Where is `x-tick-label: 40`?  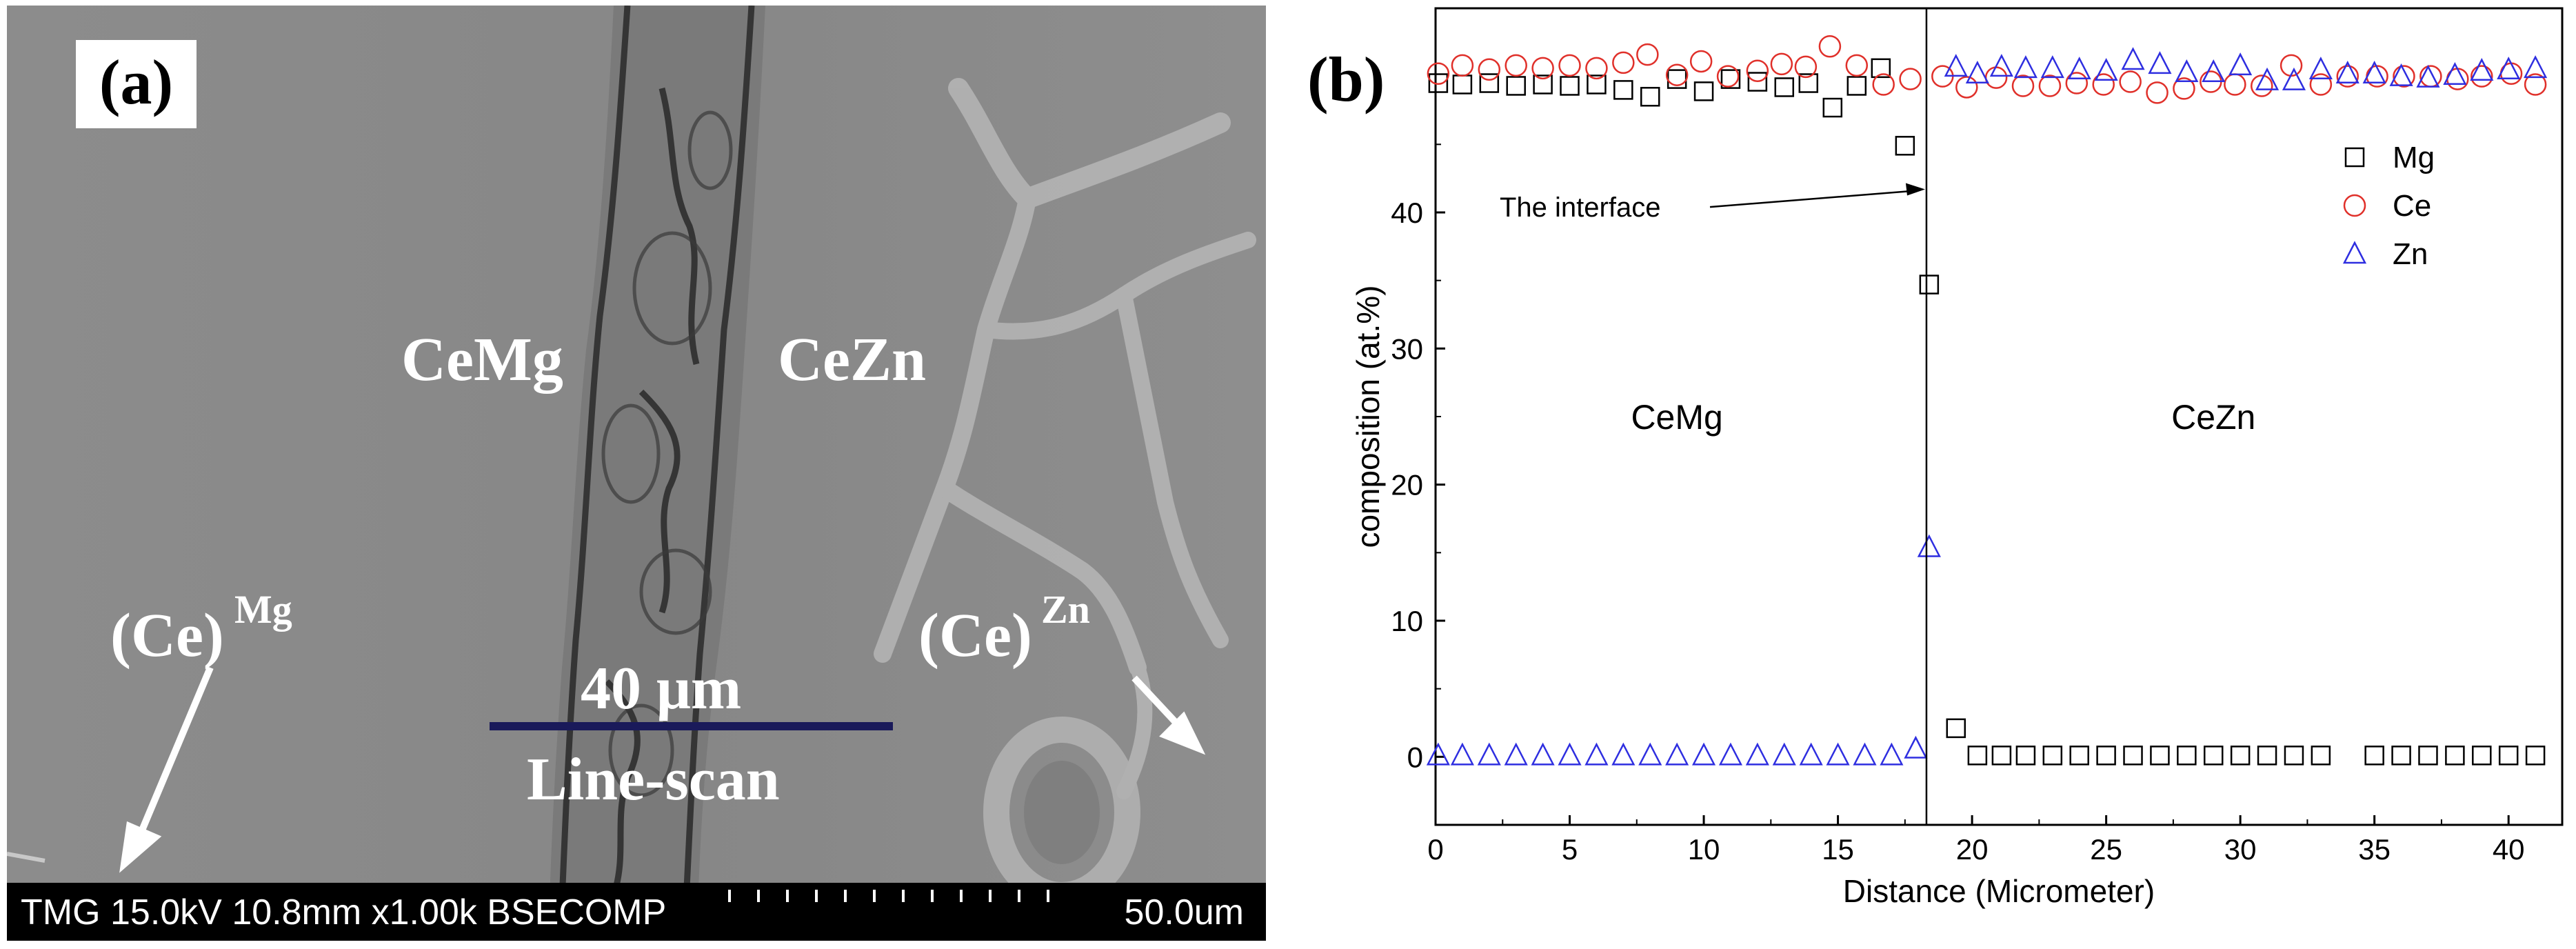
x-tick-label: 40 is located at coordinates (2509, 849).